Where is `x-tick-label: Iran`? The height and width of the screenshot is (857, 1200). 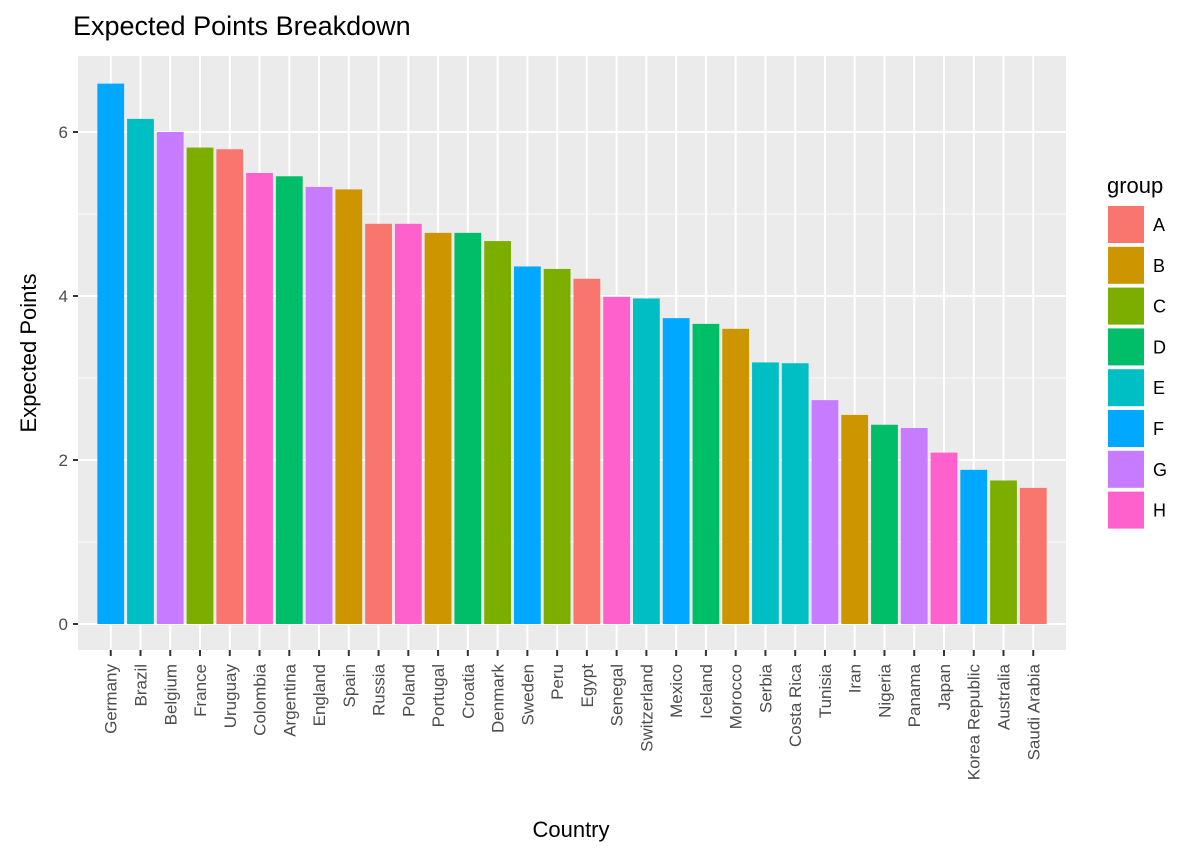
x-tick-label: Iran is located at coordinates (855, 678).